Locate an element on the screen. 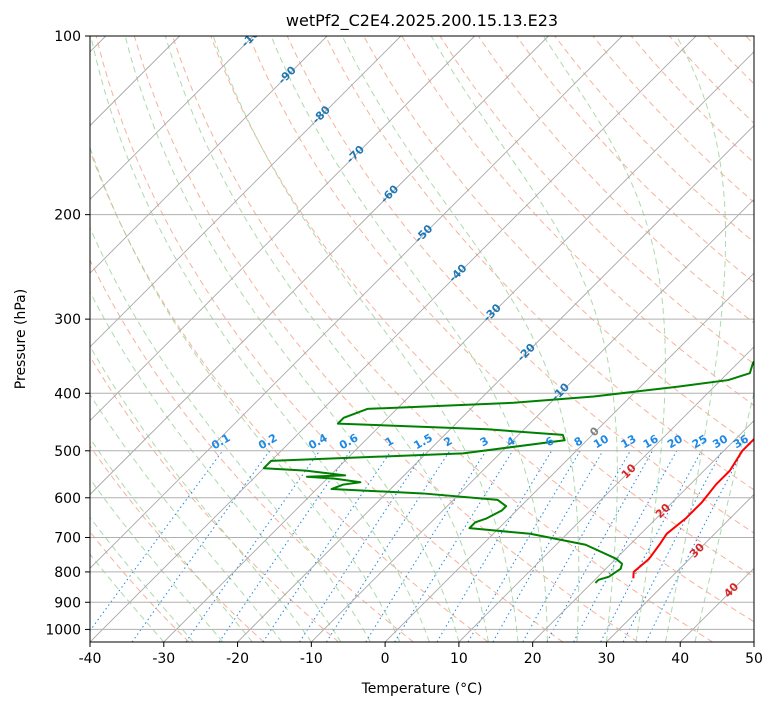 The width and height of the screenshot is (775, 708). x-tick-label: 30 is located at coordinates (607, 659).